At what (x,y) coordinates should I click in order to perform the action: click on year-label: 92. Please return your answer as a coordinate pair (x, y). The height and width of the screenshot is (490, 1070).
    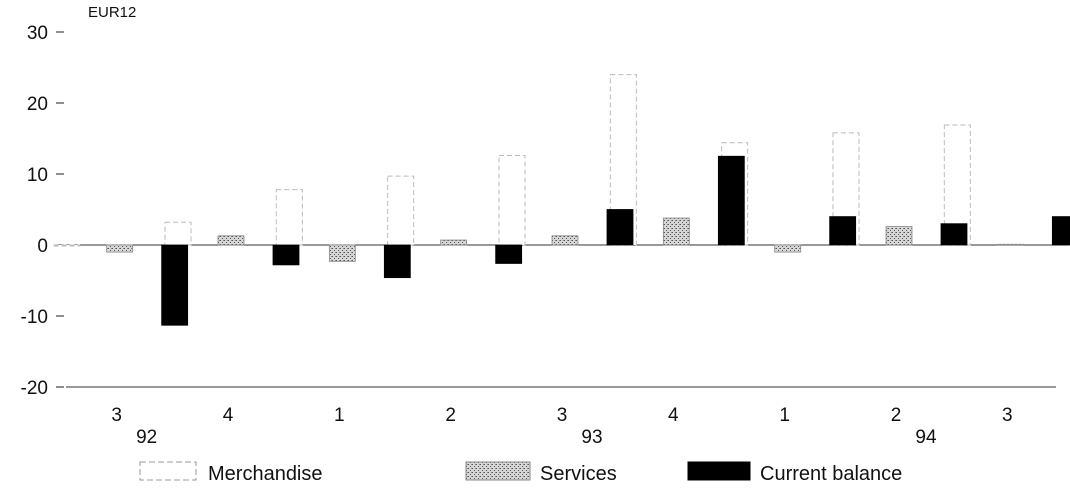
    Looking at the image, I should click on (146, 437).